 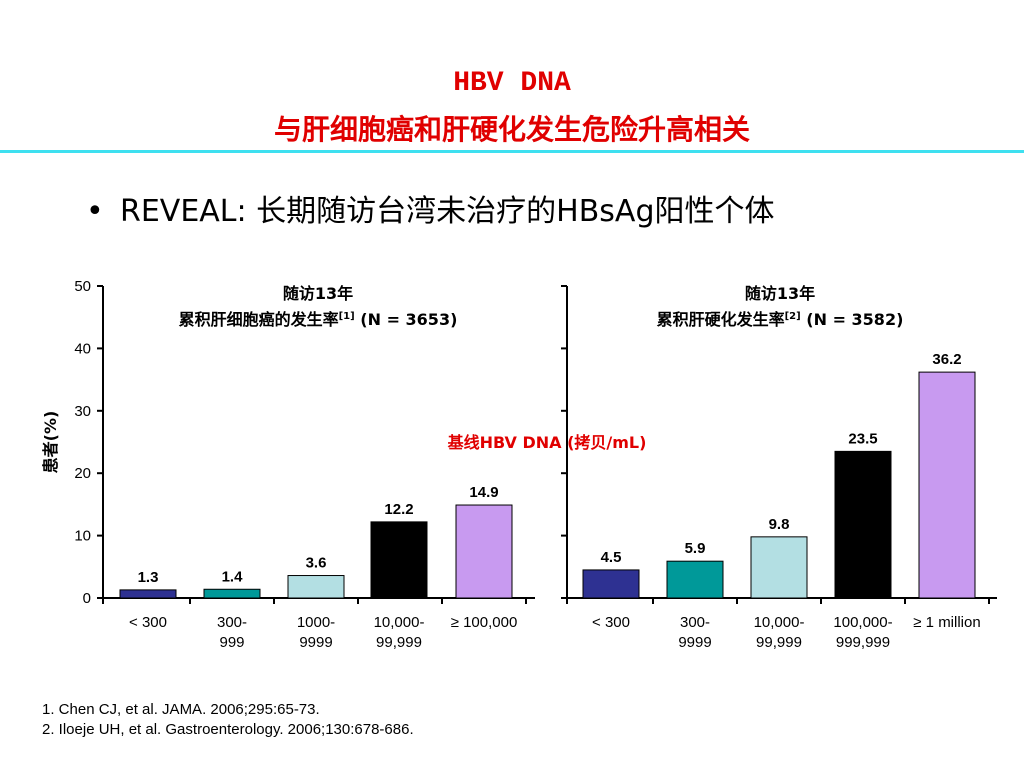 What do you see at coordinates (793, 316) in the screenshot?
I see `panel-title-ref: [2]` at bounding box center [793, 316].